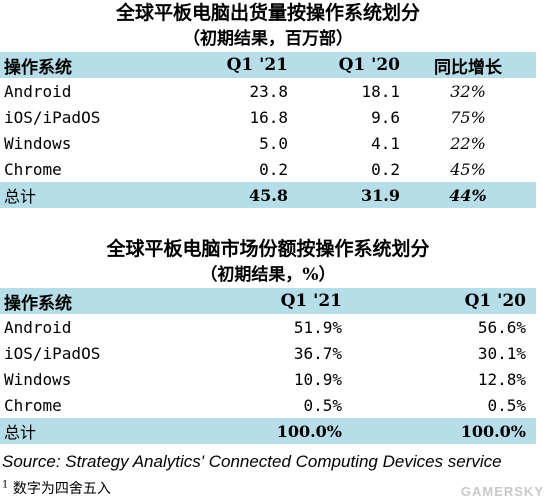 This screenshot has height=503, width=550. I want to click on table-row: iOS/iPadOS 16.8 9.6 75%, so click(268, 117).